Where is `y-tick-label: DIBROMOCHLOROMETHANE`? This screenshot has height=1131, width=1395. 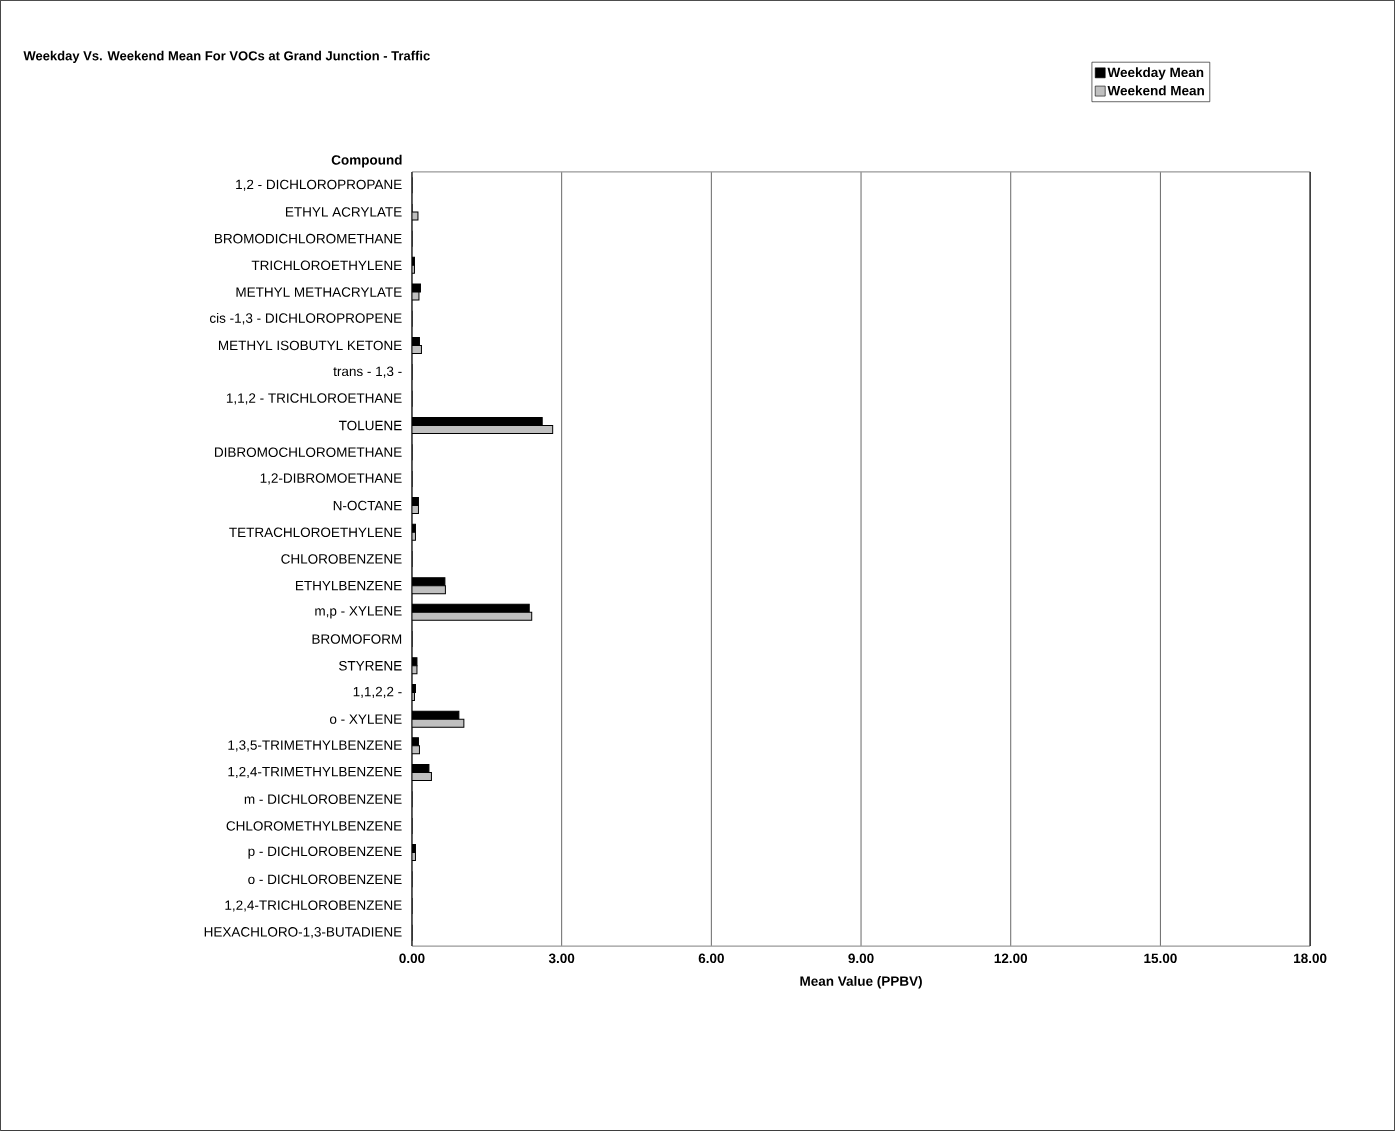 y-tick-label: DIBROMOCHLOROMETHANE is located at coordinates (308, 452).